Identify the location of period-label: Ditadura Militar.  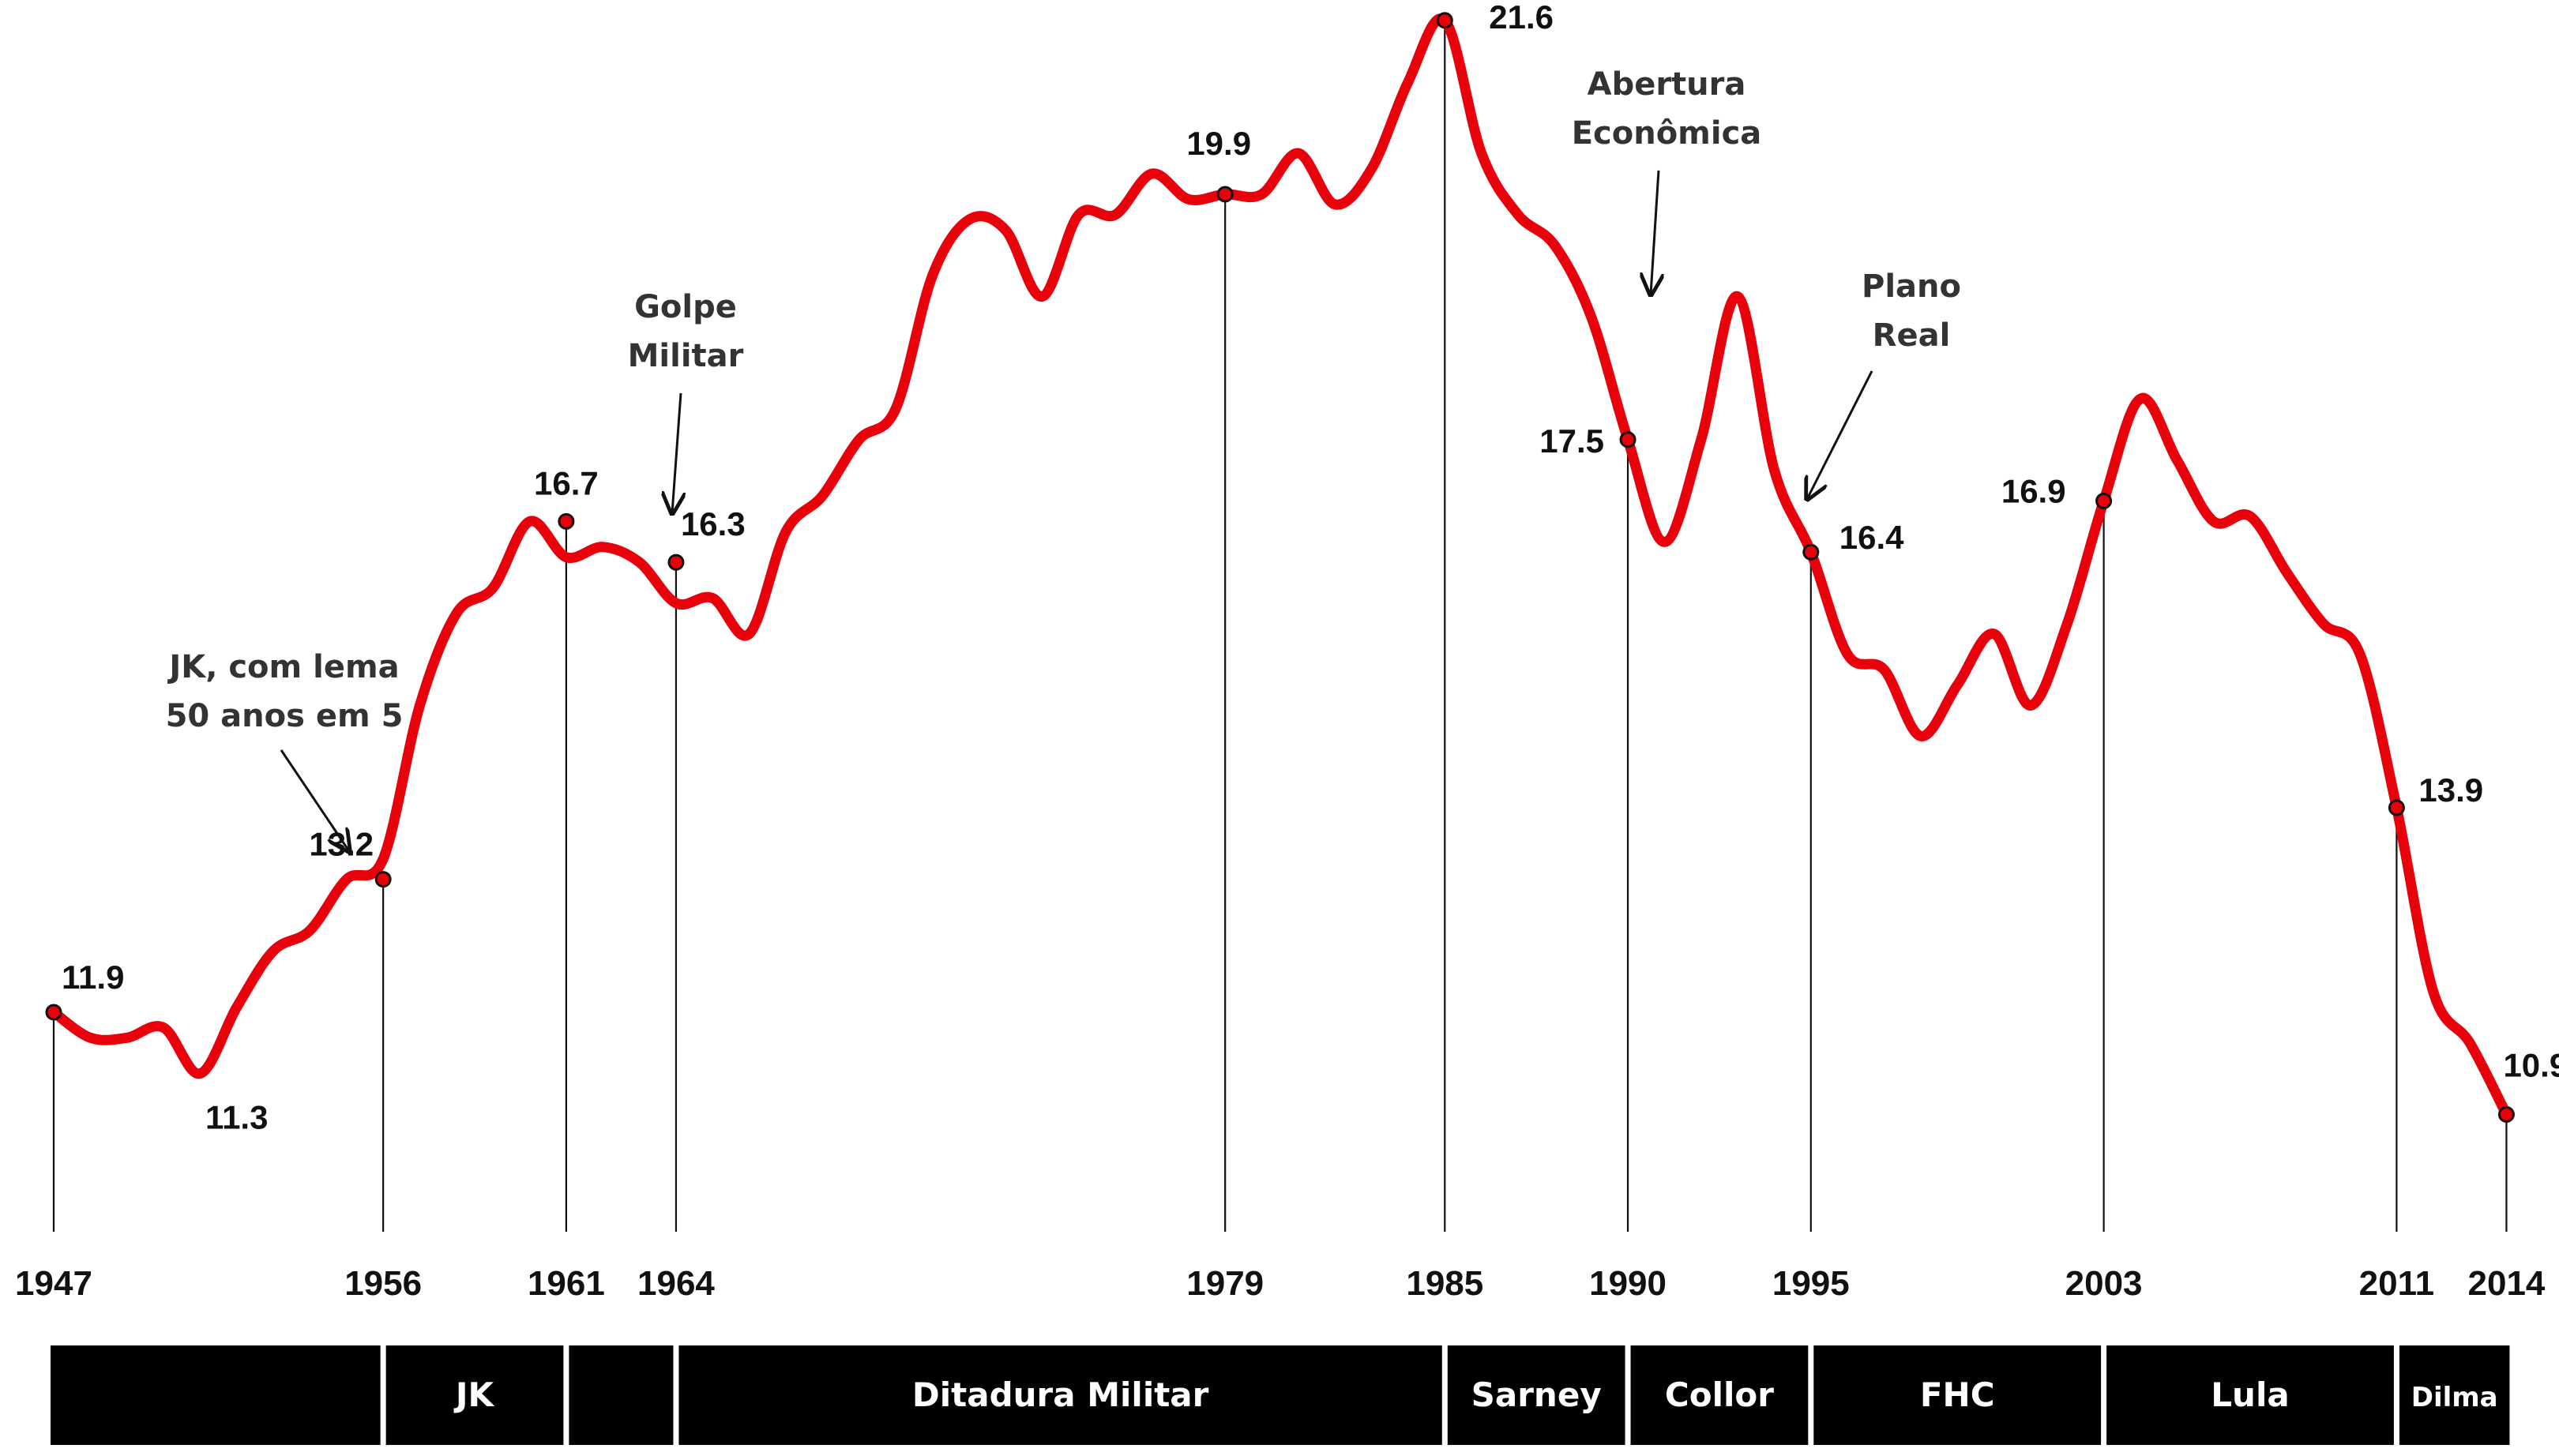
(1060, 1394).